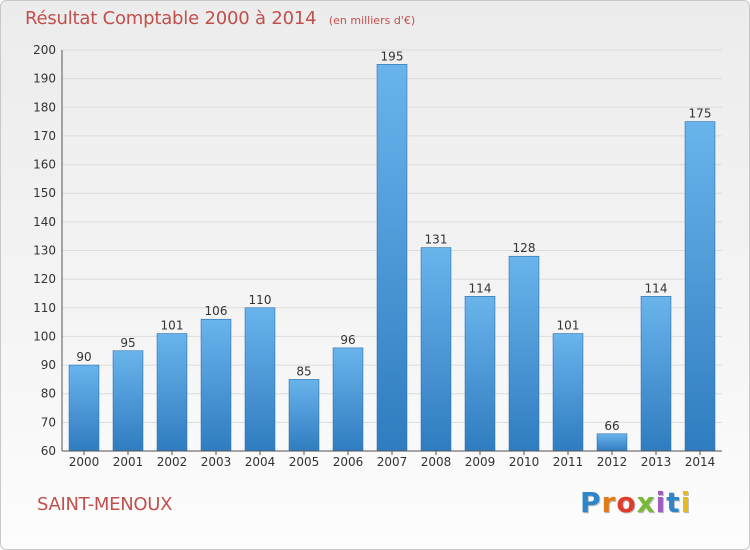  Describe the element at coordinates (48, 394) in the screenshot. I see `y-tick-label: 80` at that location.